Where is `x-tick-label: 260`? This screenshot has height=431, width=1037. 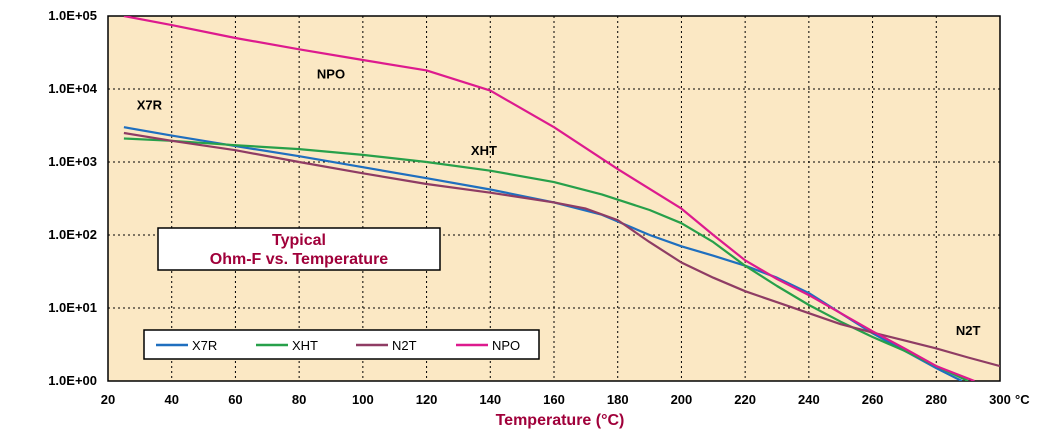
x-tick-label: 260 is located at coordinates (873, 399).